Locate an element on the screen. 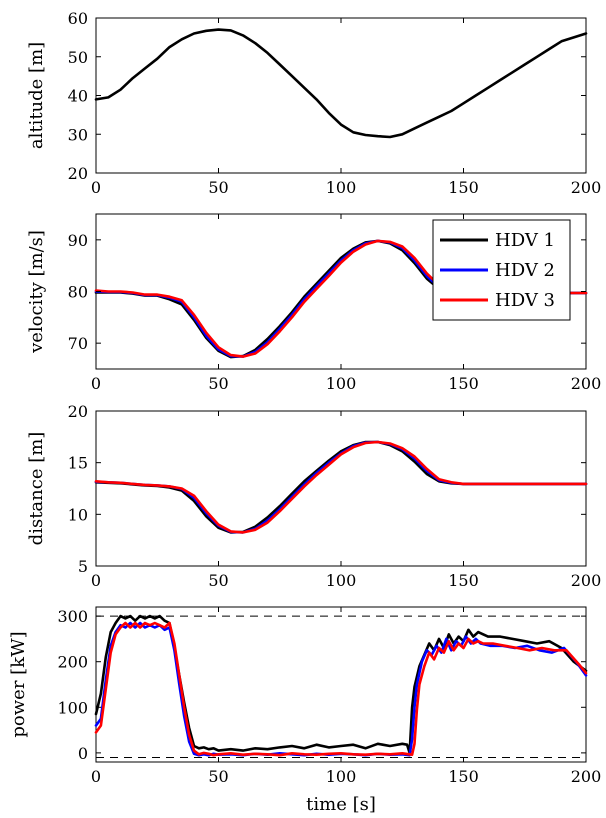  legend-label-hdv-1: HDV 1 is located at coordinates (525, 240).